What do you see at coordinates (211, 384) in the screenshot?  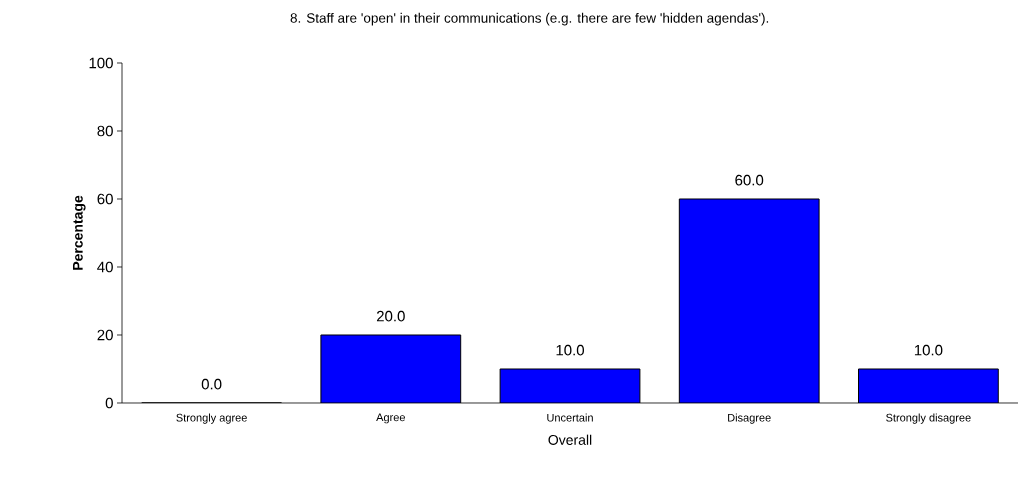 I see `data-label: 0.0` at bounding box center [211, 384].